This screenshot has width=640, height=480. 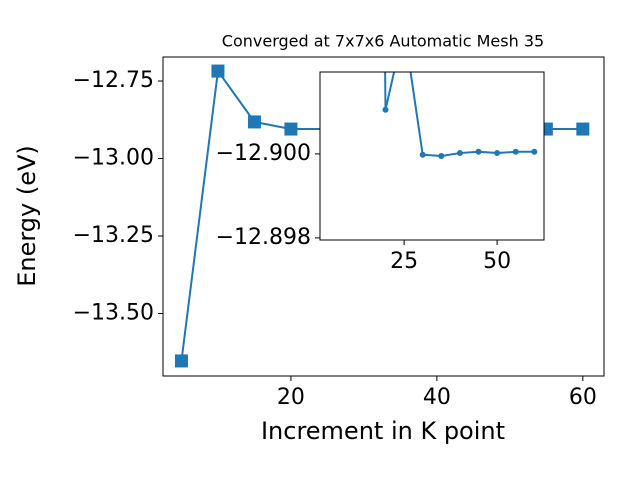 What do you see at coordinates (404, 261) in the screenshot?
I see `x-tick-label: 25` at bounding box center [404, 261].